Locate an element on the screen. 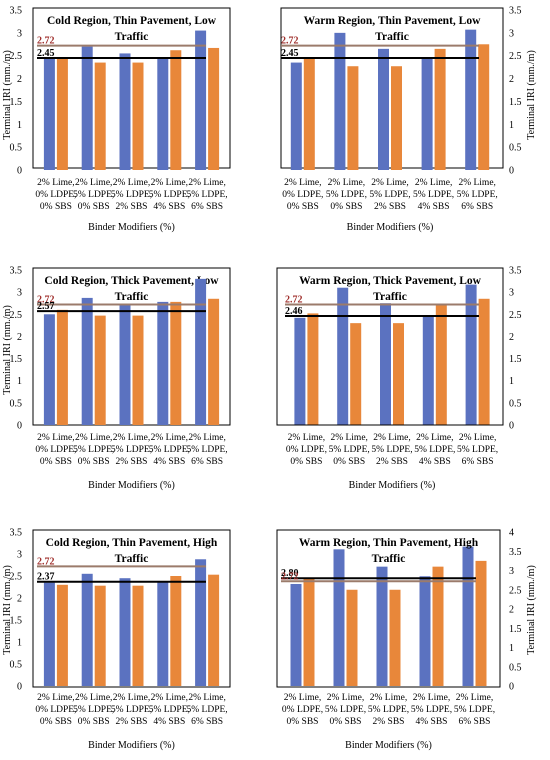 The width and height of the screenshot is (550, 760). x-axis-label: Binder Modifiers (%) is located at coordinates (390, 227).